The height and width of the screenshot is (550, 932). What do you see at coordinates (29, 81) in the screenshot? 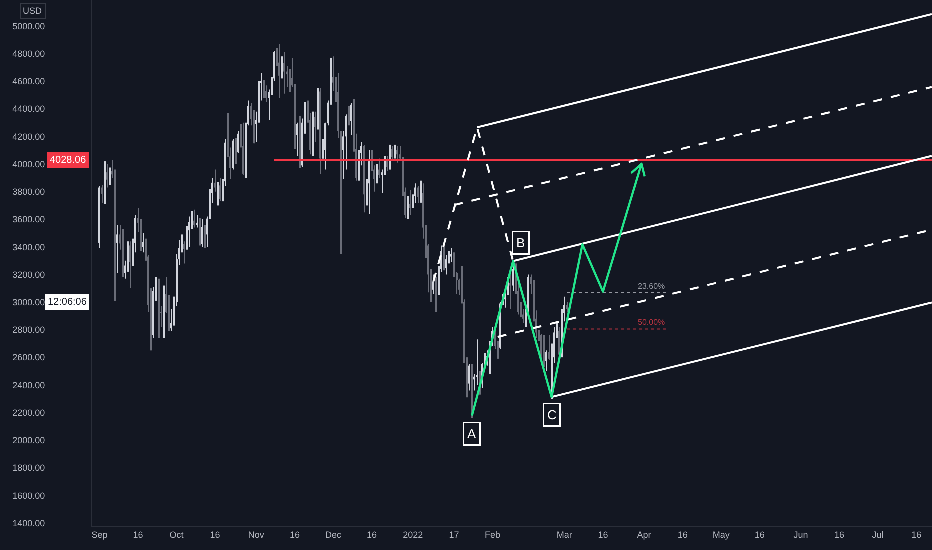
I see `y-tick-label: 4600.00` at bounding box center [29, 81].